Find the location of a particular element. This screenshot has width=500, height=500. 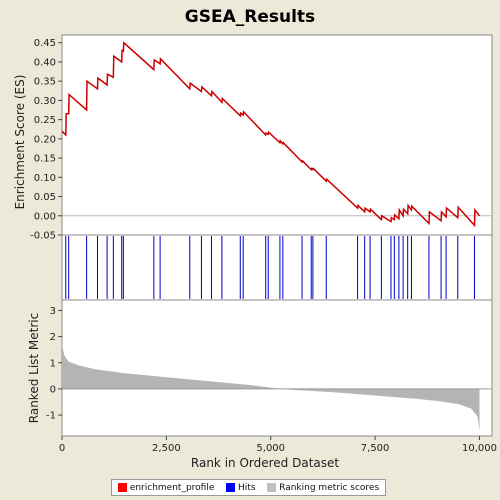

es-y-tick-label: 0.30 is located at coordinates (45, 101).